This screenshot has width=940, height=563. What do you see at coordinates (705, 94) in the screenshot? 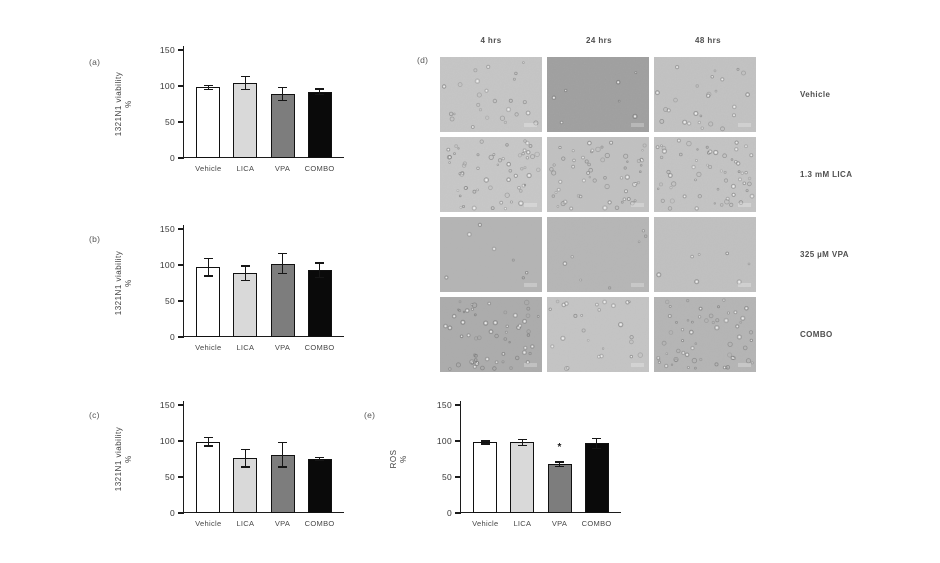
I see `micrograph-image-r0c2` at bounding box center [705, 94].